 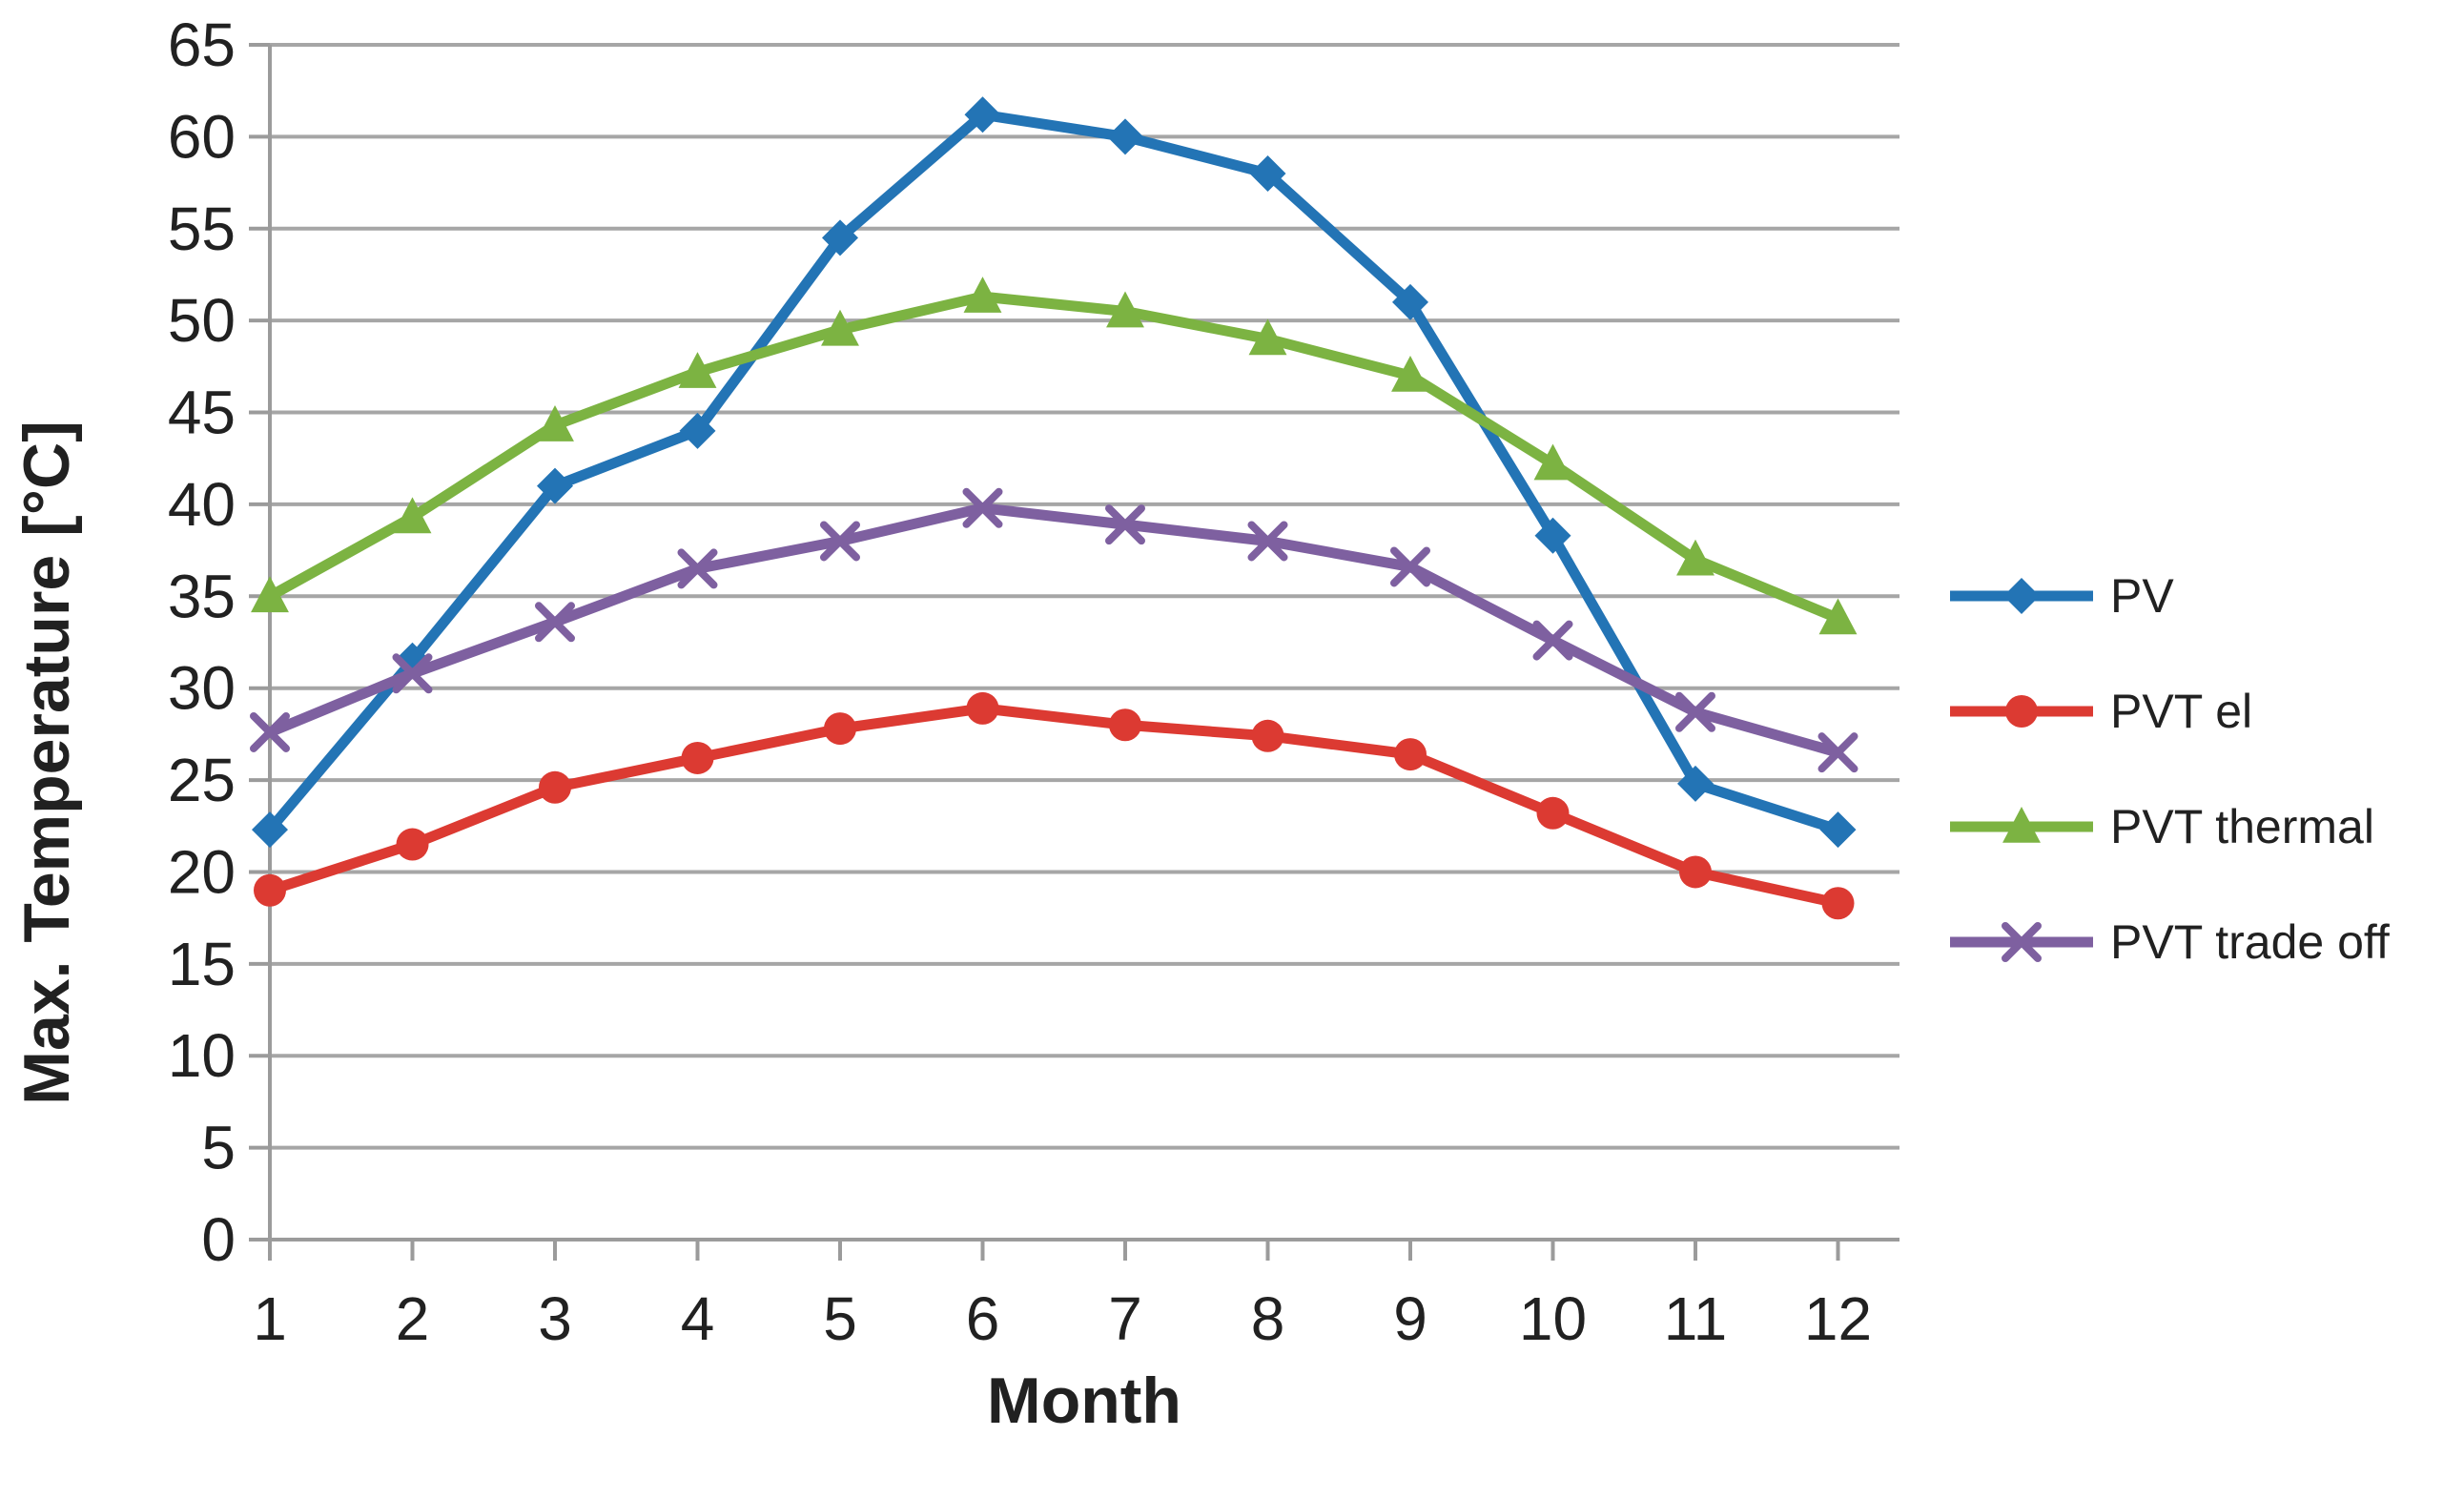 I want to click on y-tick-label-25: 25, so click(x=202, y=780).